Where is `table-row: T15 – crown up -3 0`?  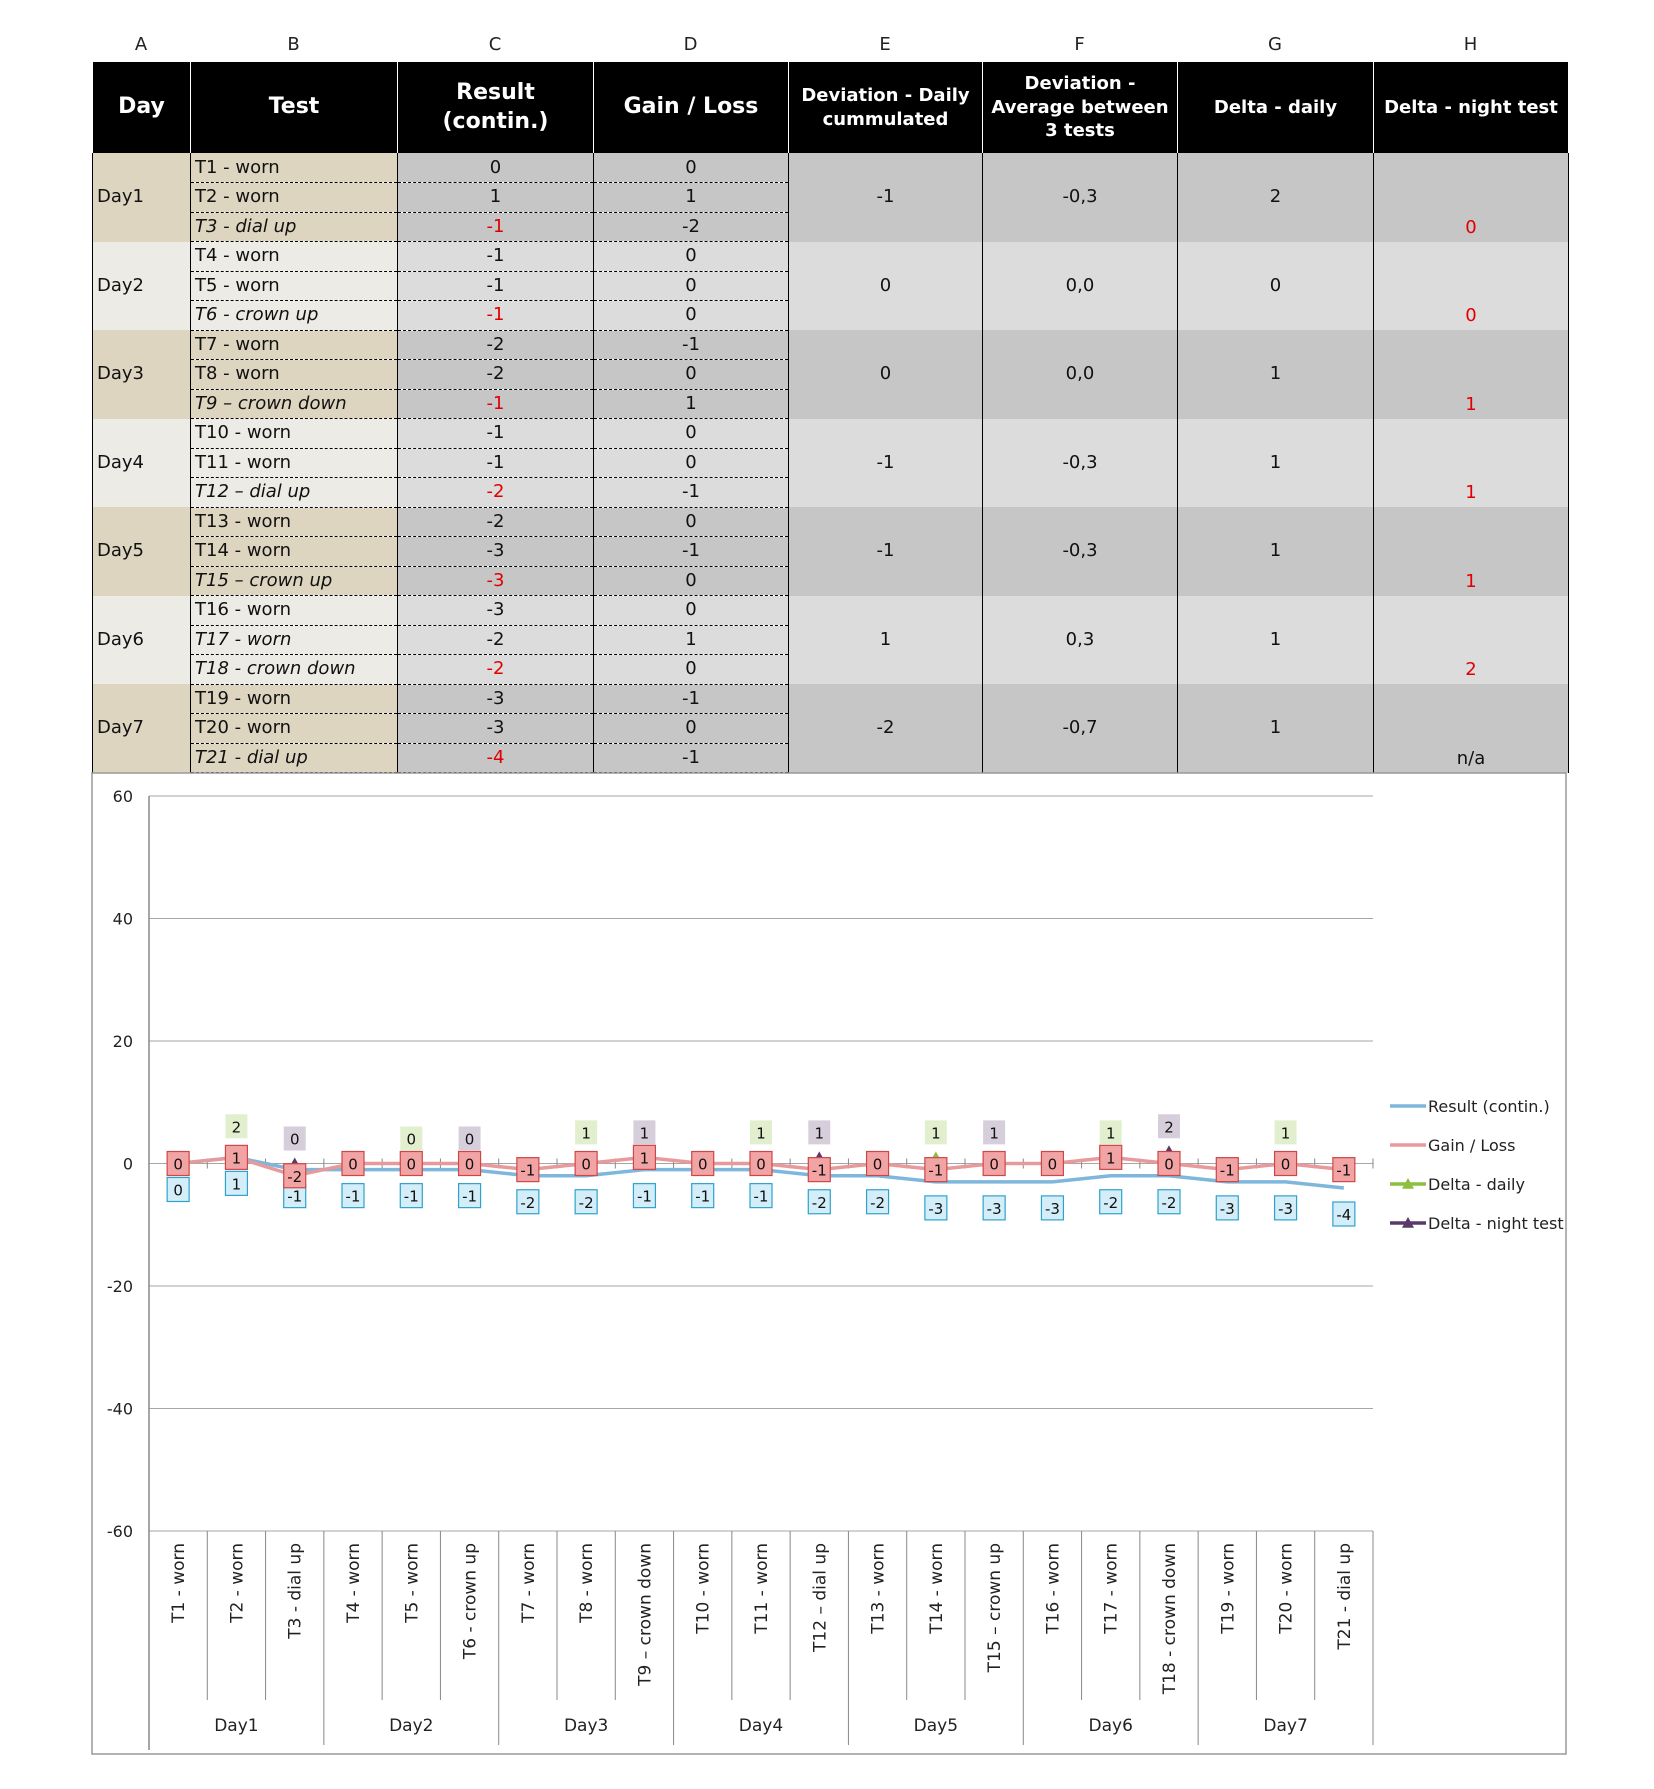
table-row: T15 – crown up -3 0 is located at coordinates (831, 581).